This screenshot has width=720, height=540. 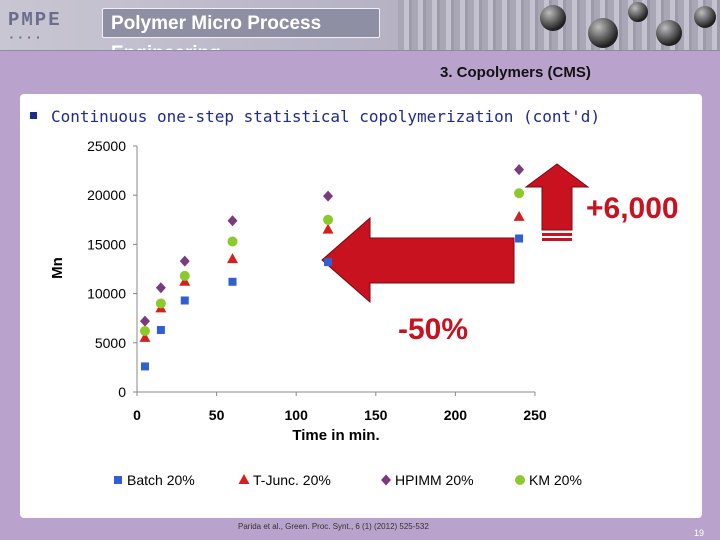 What do you see at coordinates (515, 72) in the screenshot?
I see `section-title: 3. Copolymers (CMS)` at bounding box center [515, 72].